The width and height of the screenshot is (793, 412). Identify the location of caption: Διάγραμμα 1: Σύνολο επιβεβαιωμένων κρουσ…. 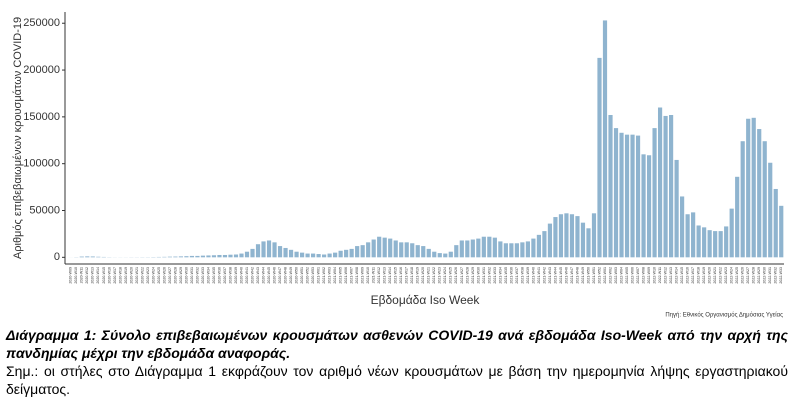
(397, 344).